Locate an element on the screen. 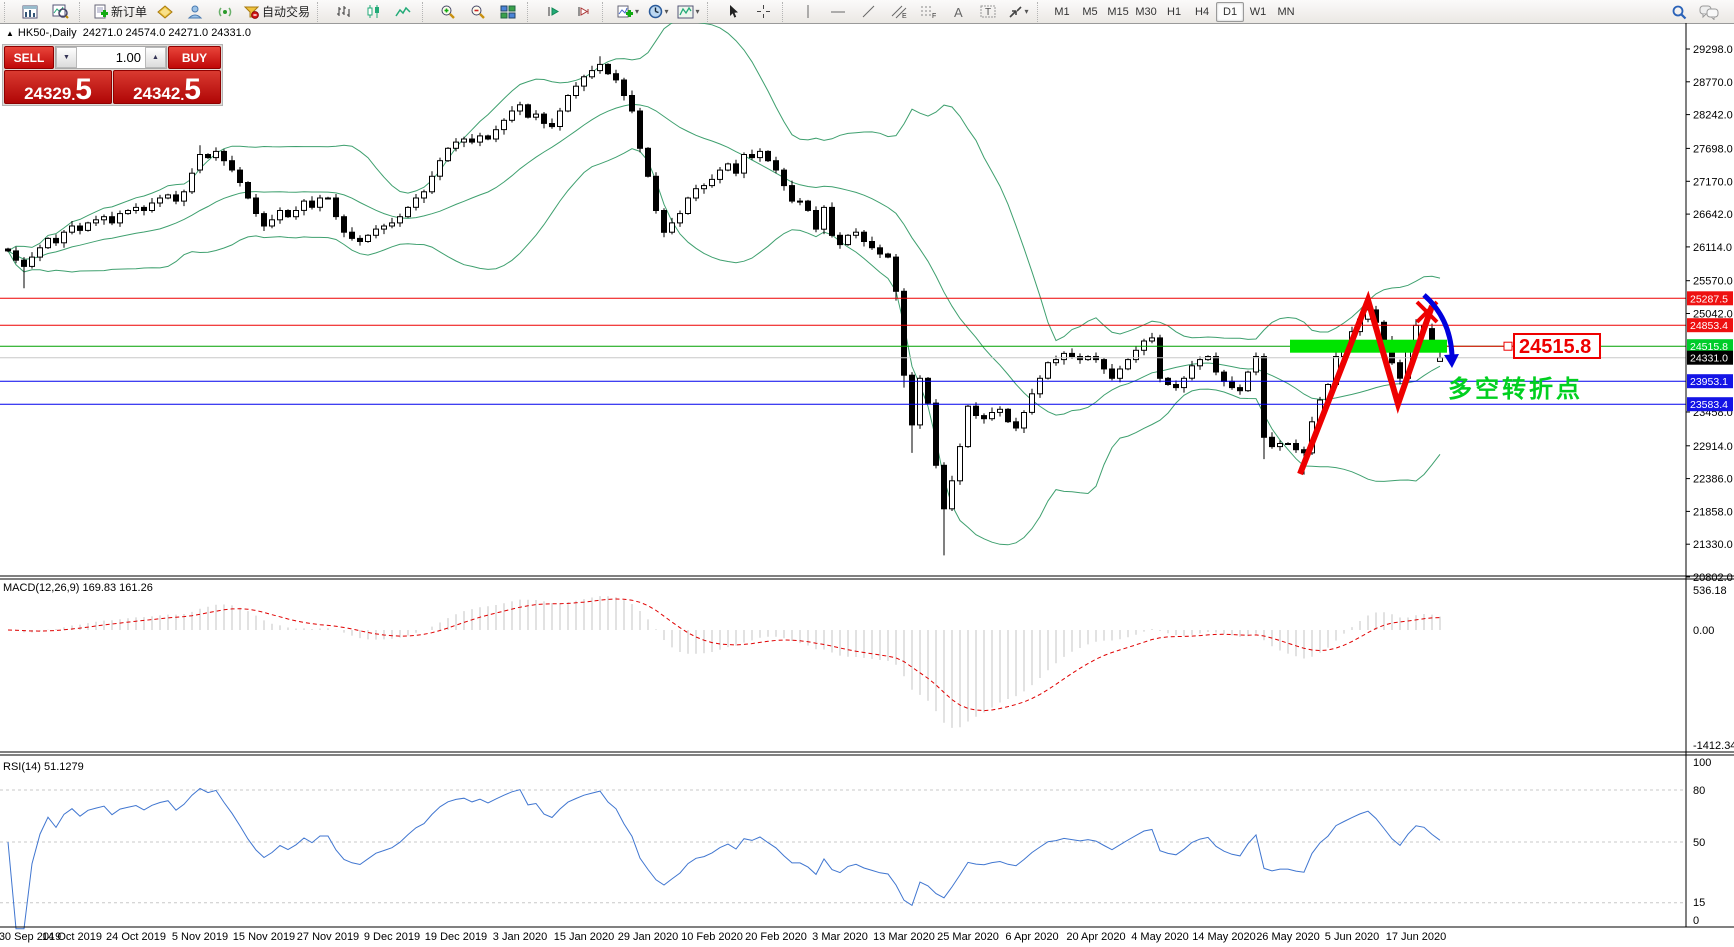 Image resolution: width=1734 pixels, height=947 pixels. macd-pane is located at coordinates (724, 662).